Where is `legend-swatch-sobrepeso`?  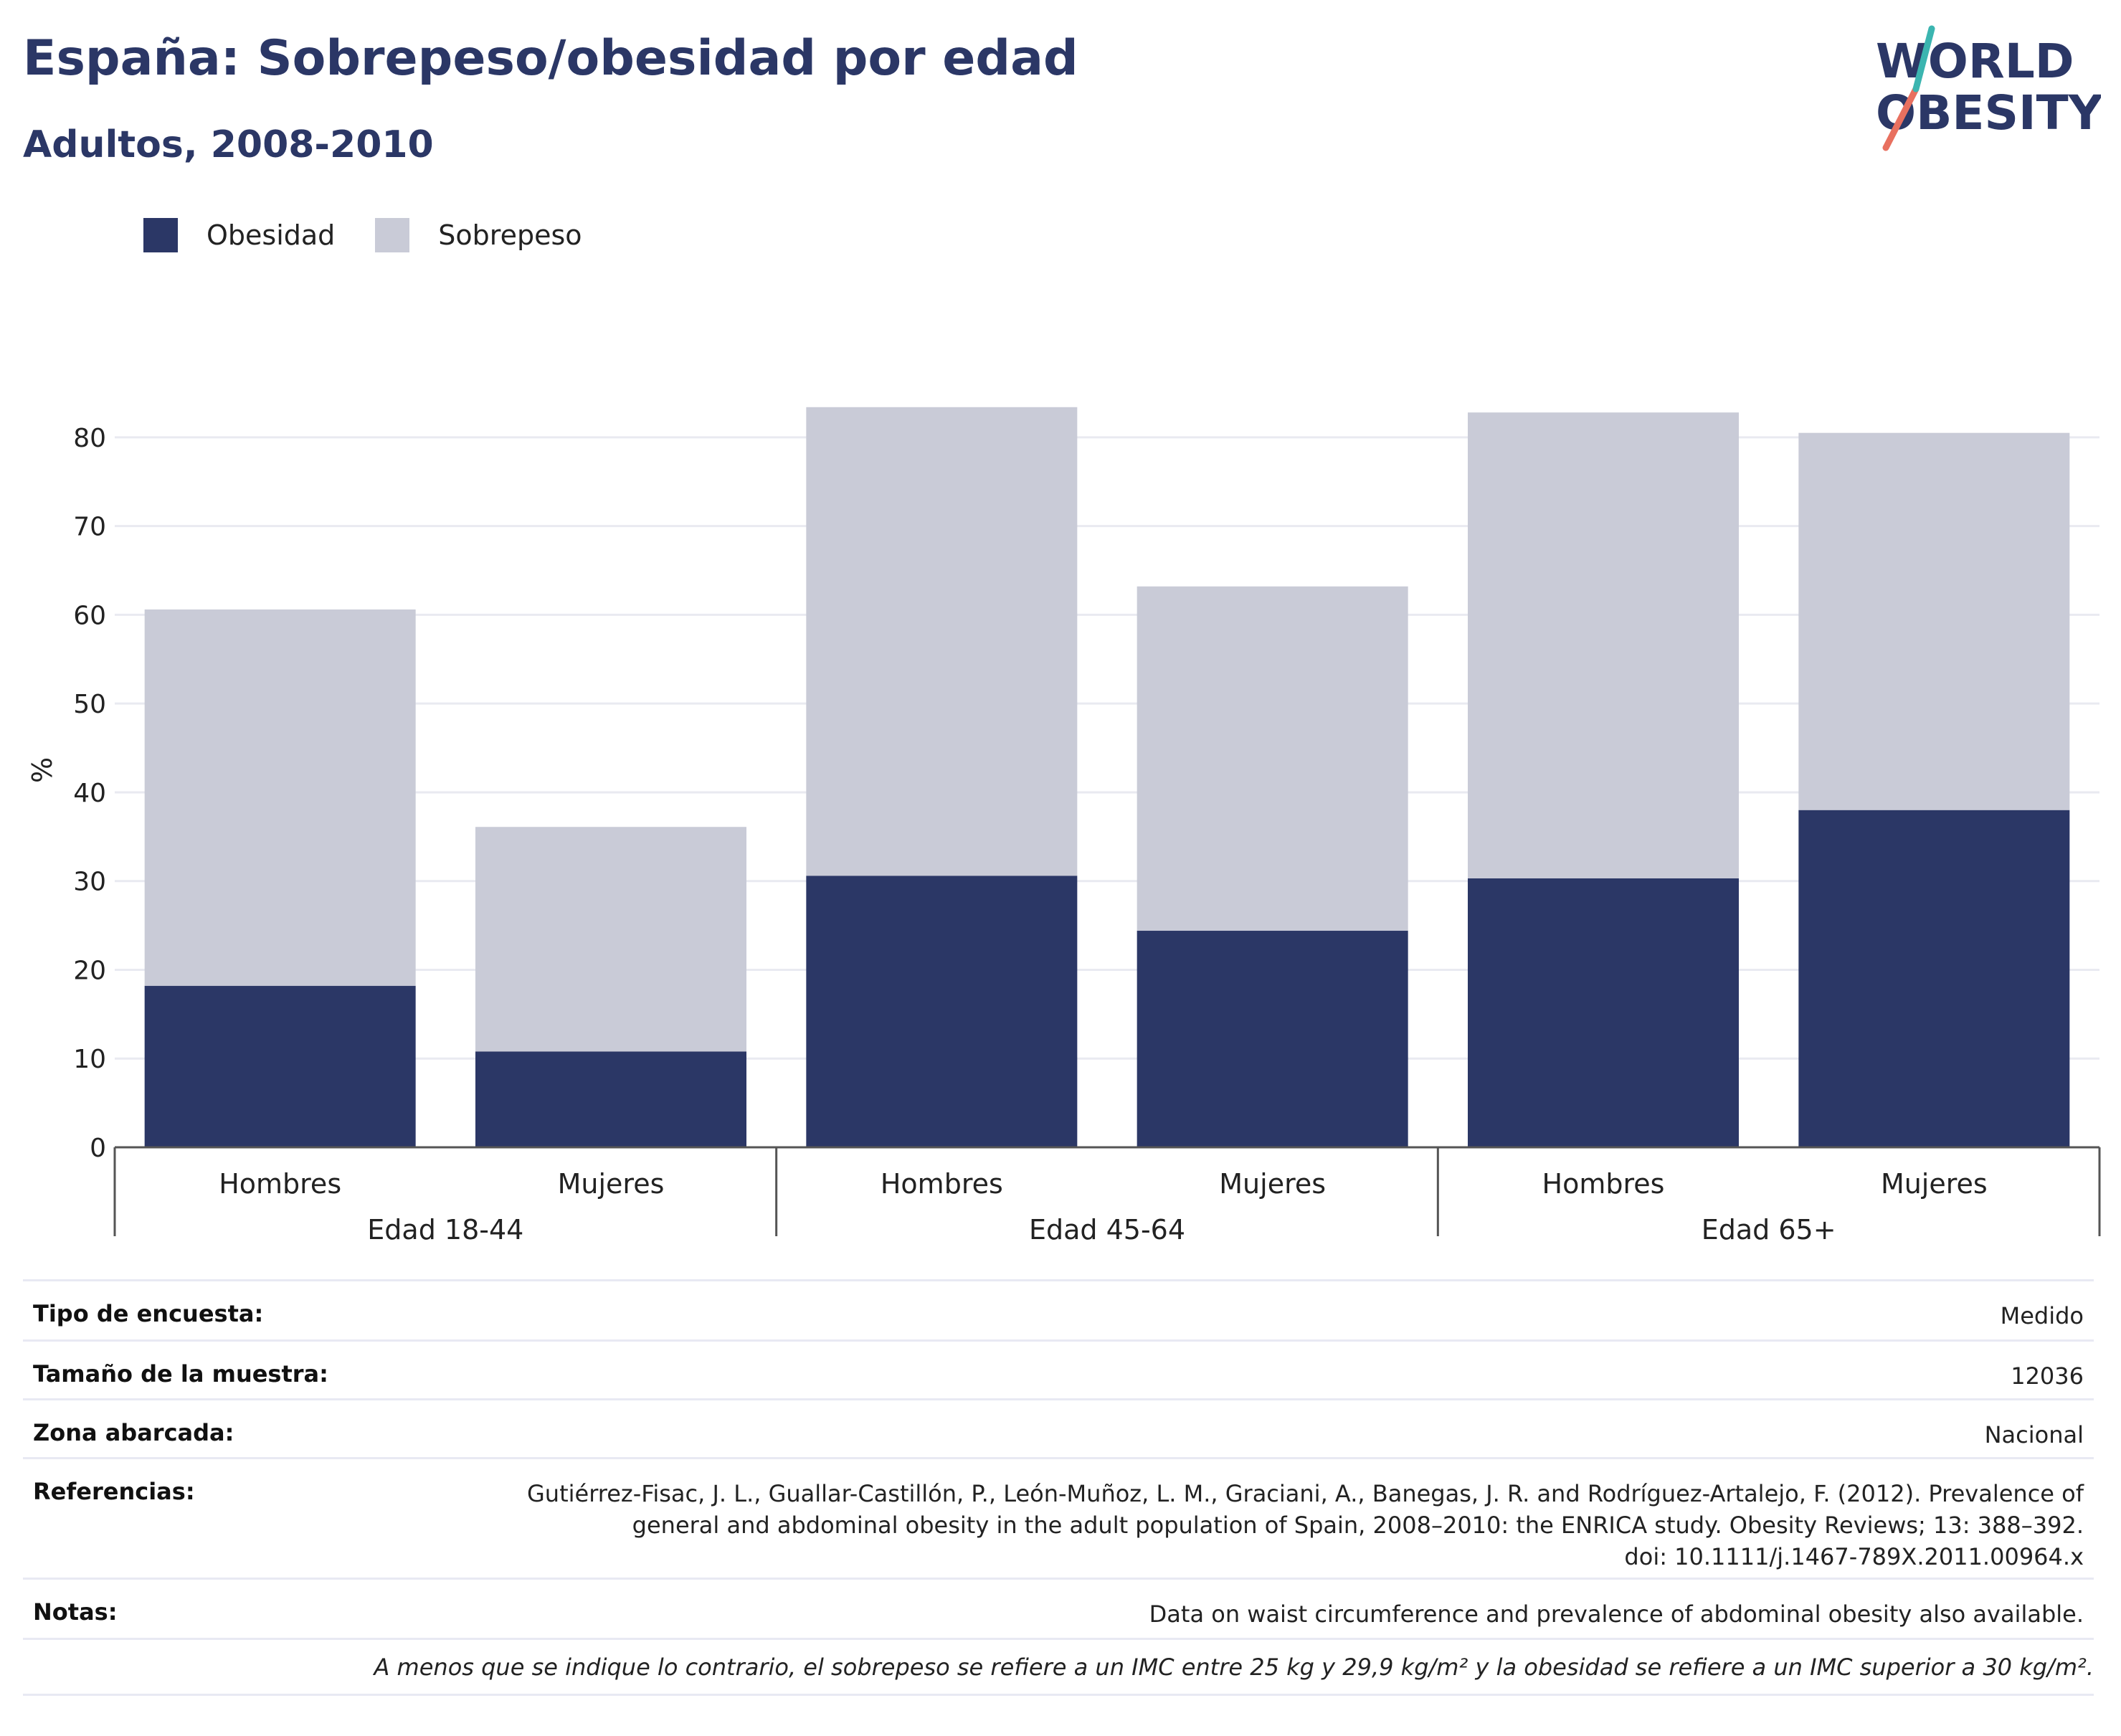 legend-swatch-sobrepeso is located at coordinates (392, 235).